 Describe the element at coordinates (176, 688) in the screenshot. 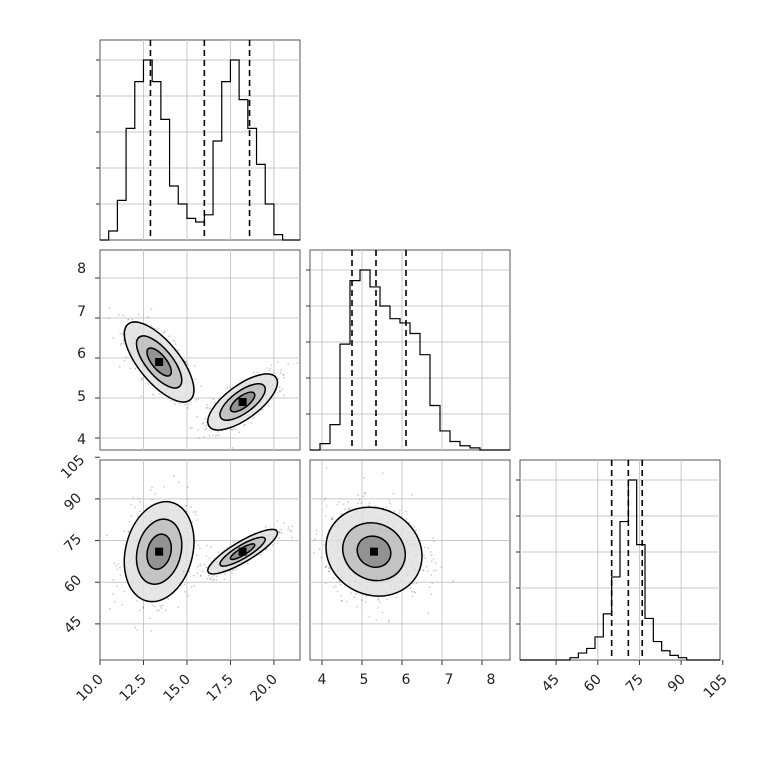

I see `x-tick-label: 15.0` at that location.